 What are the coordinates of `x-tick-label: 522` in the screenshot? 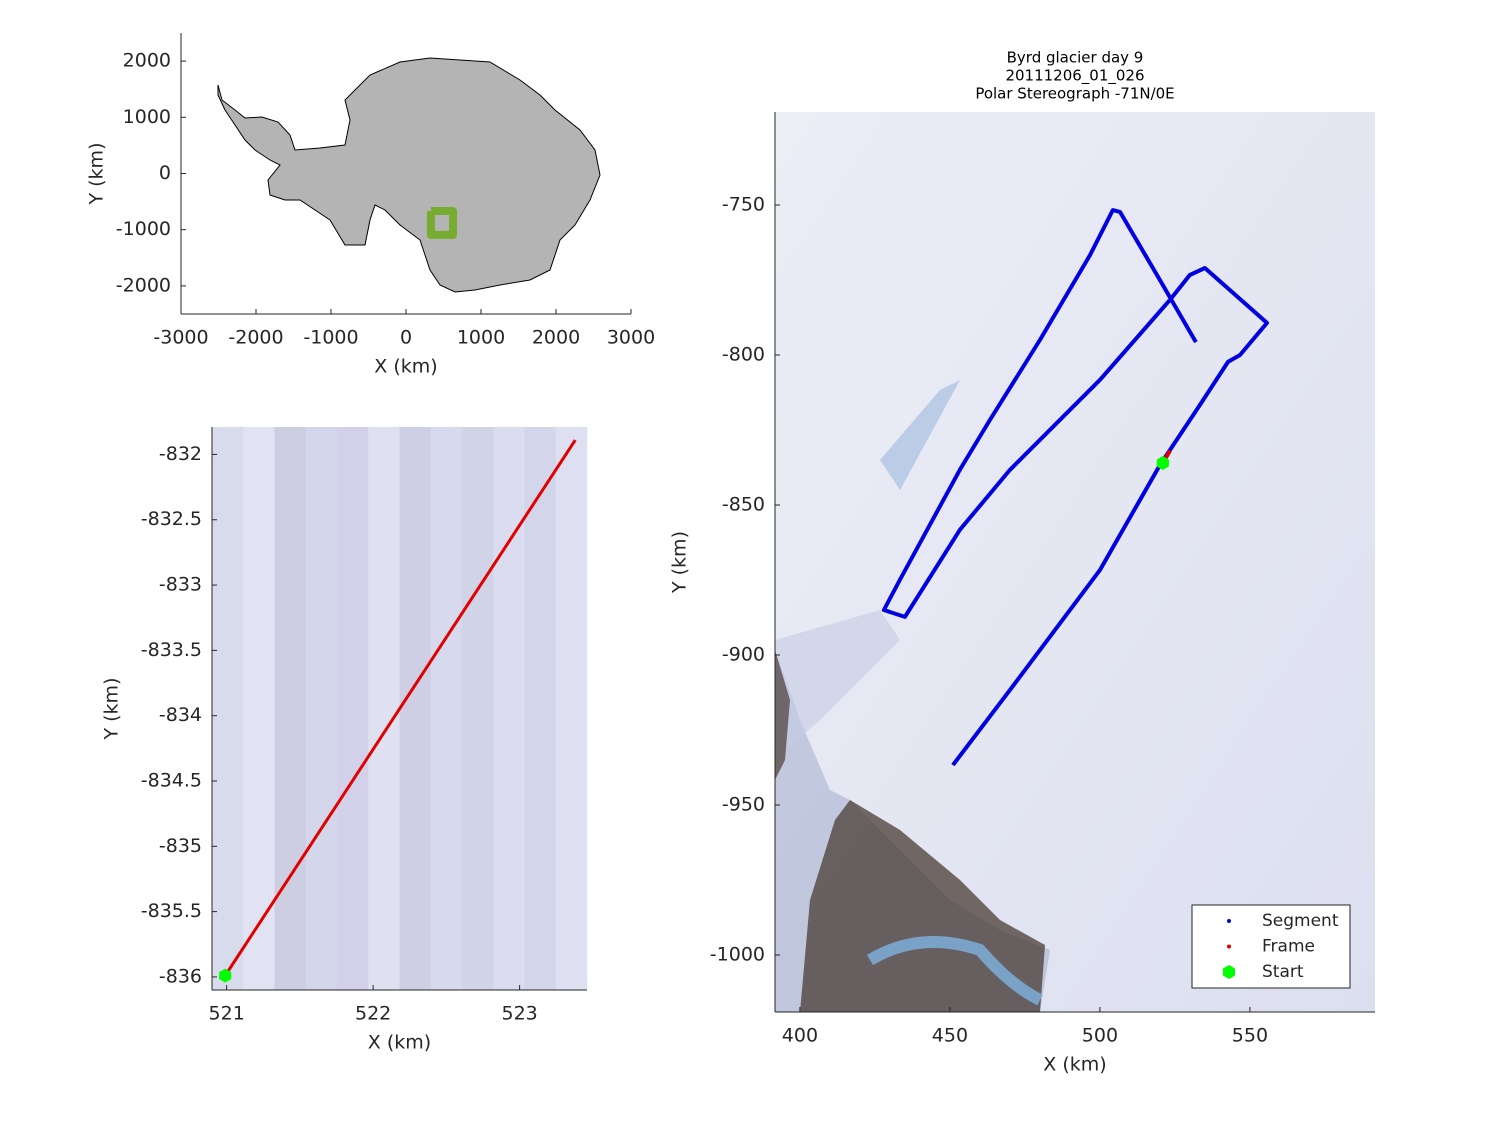 It's located at (373, 1014).